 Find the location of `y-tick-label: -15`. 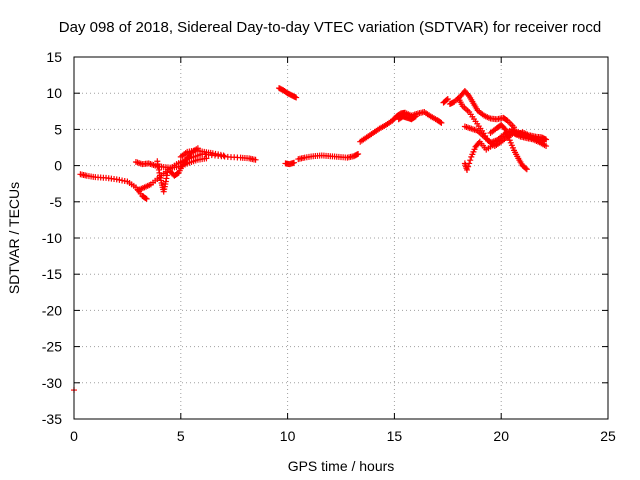

y-tick-label: -15 is located at coordinates (52, 274).